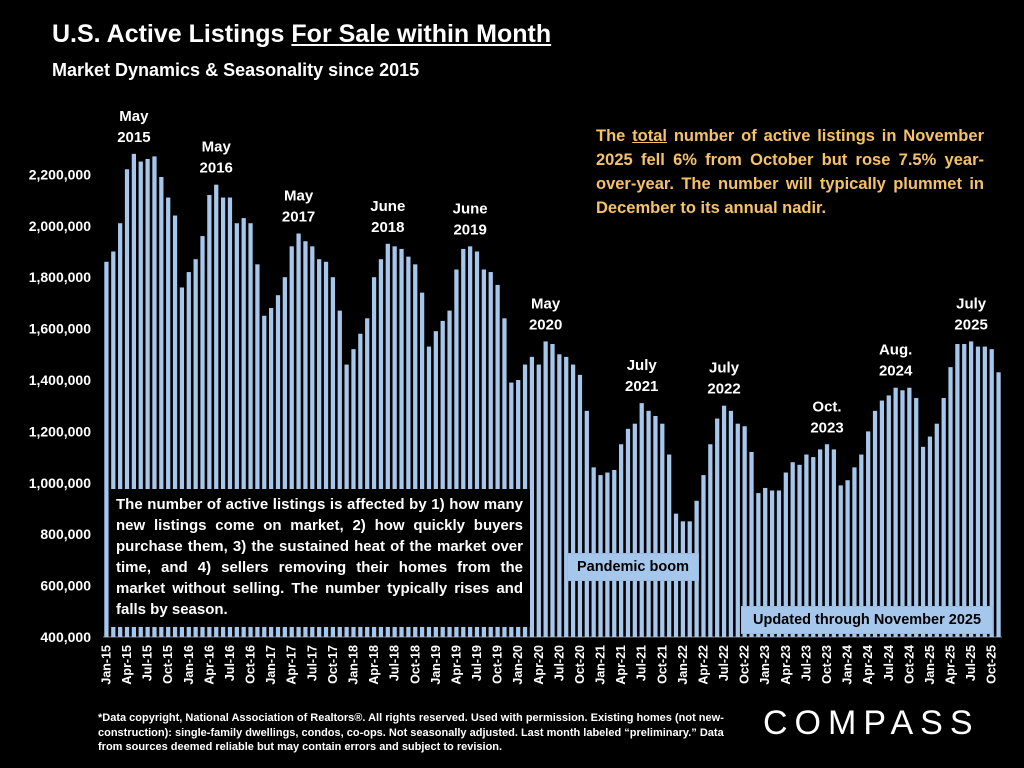  Describe the element at coordinates (477, 663) in the screenshot. I see `x-tick-label: Jul-19` at that location.